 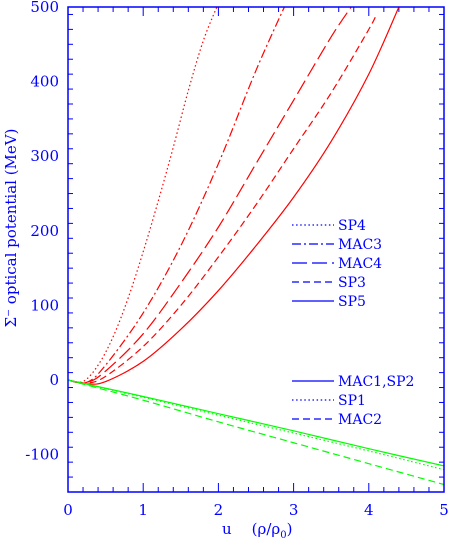 I want to click on x-tick-label: 5, so click(x=444, y=510).